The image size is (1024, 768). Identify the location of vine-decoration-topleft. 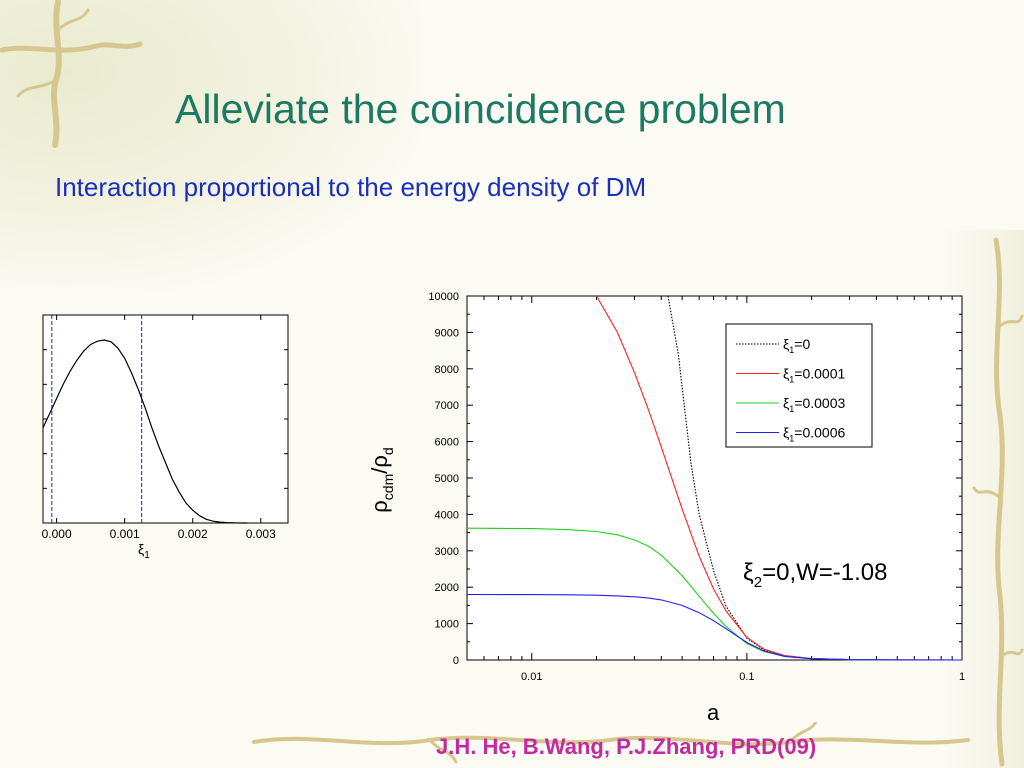
(71, 74).